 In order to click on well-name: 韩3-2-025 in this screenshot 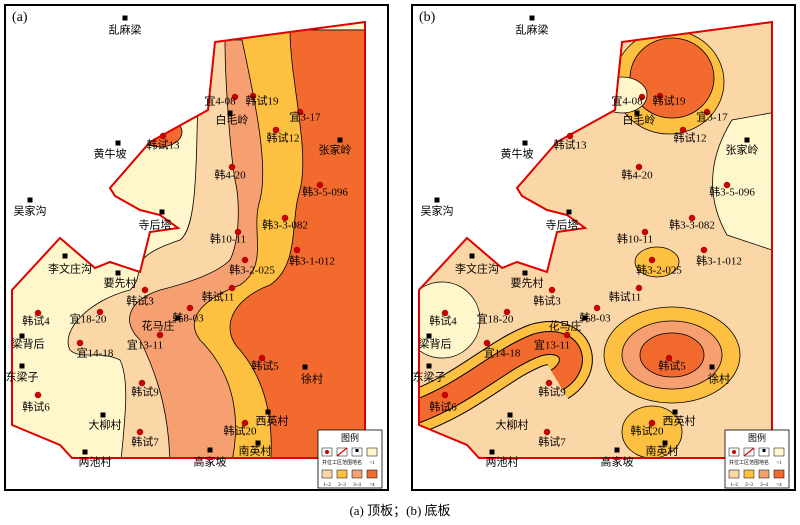, I will do `click(659, 270)`.